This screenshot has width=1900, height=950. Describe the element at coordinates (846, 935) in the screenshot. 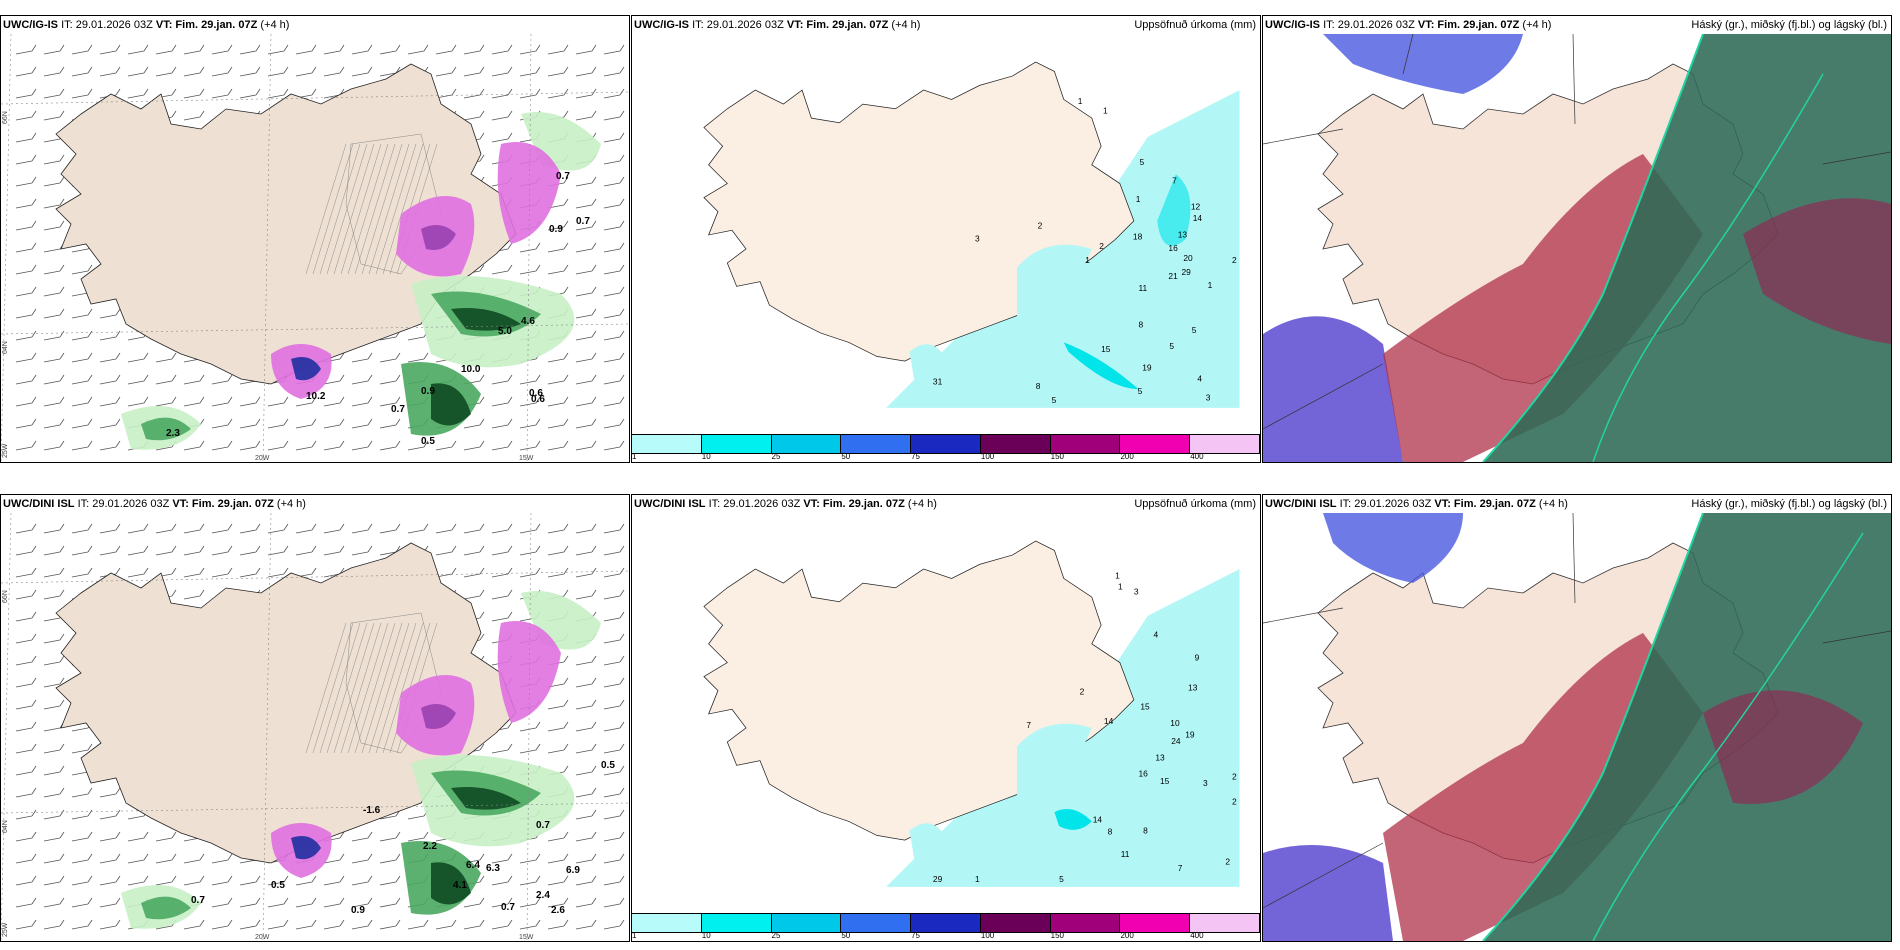

I see `colorbar-tick: 50` at that location.